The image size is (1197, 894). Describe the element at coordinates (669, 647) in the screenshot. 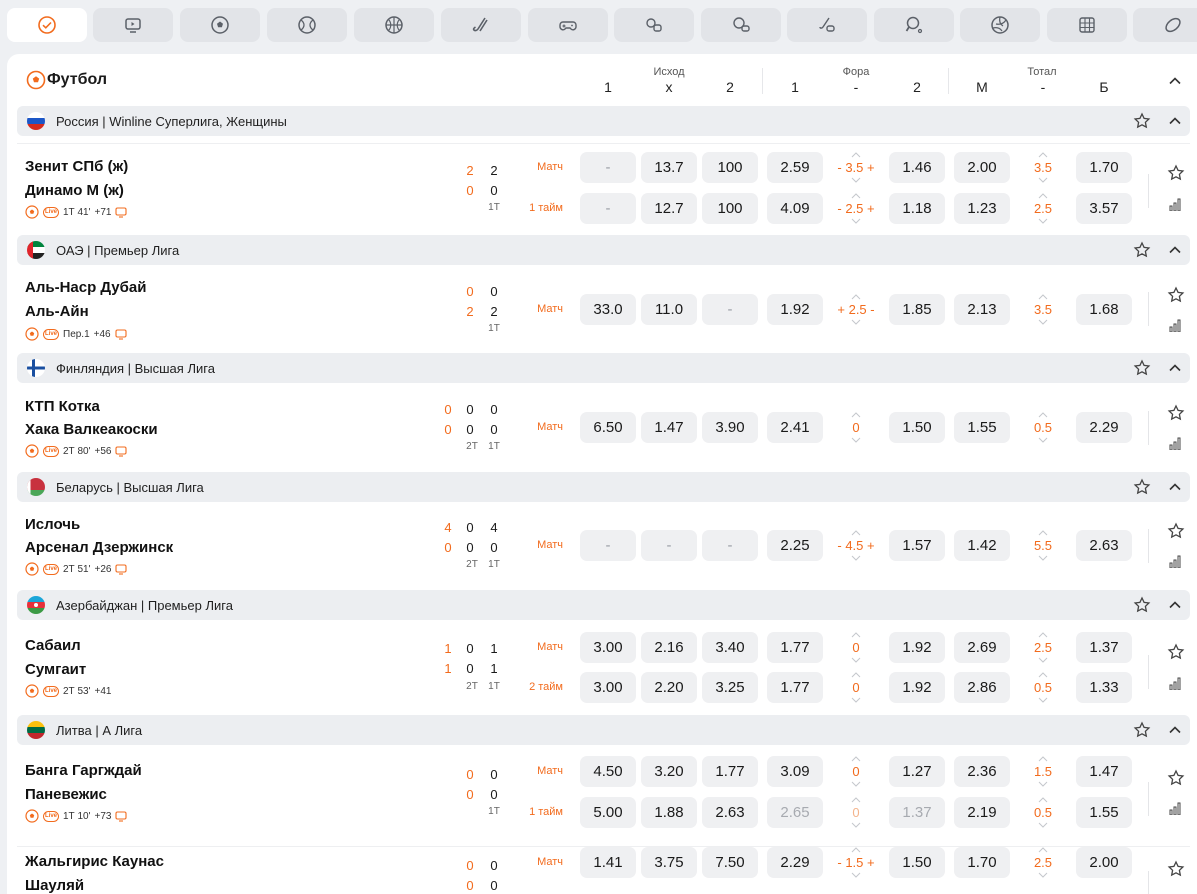

I see `odd-x: 2.16` at that location.